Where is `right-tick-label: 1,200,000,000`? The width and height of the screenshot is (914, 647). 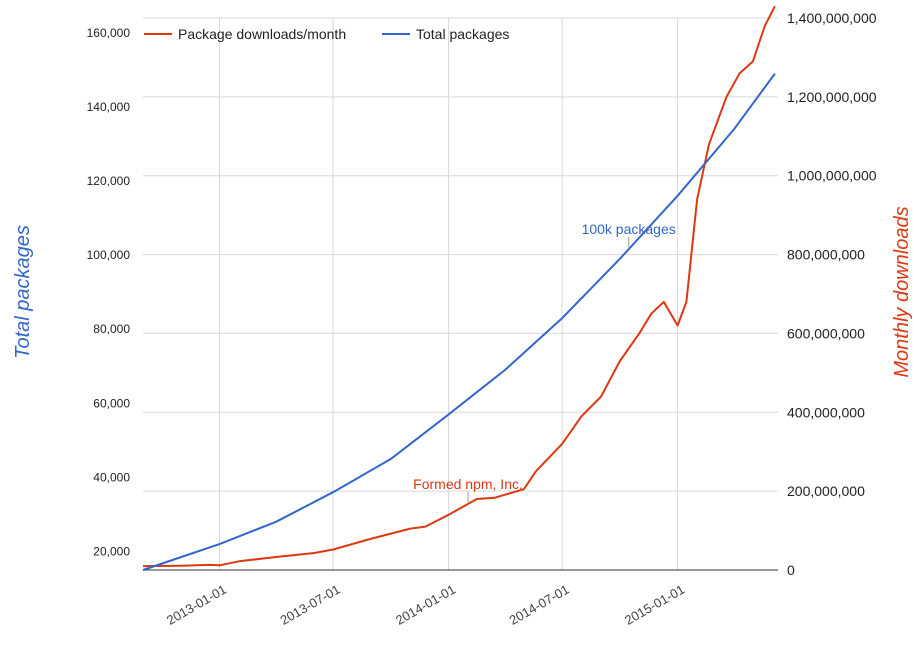
right-tick-label: 1,200,000,000 is located at coordinates (832, 97).